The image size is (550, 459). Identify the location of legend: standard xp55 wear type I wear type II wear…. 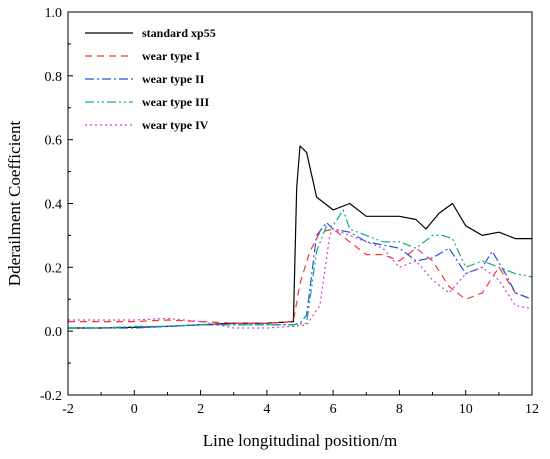
(150, 79).